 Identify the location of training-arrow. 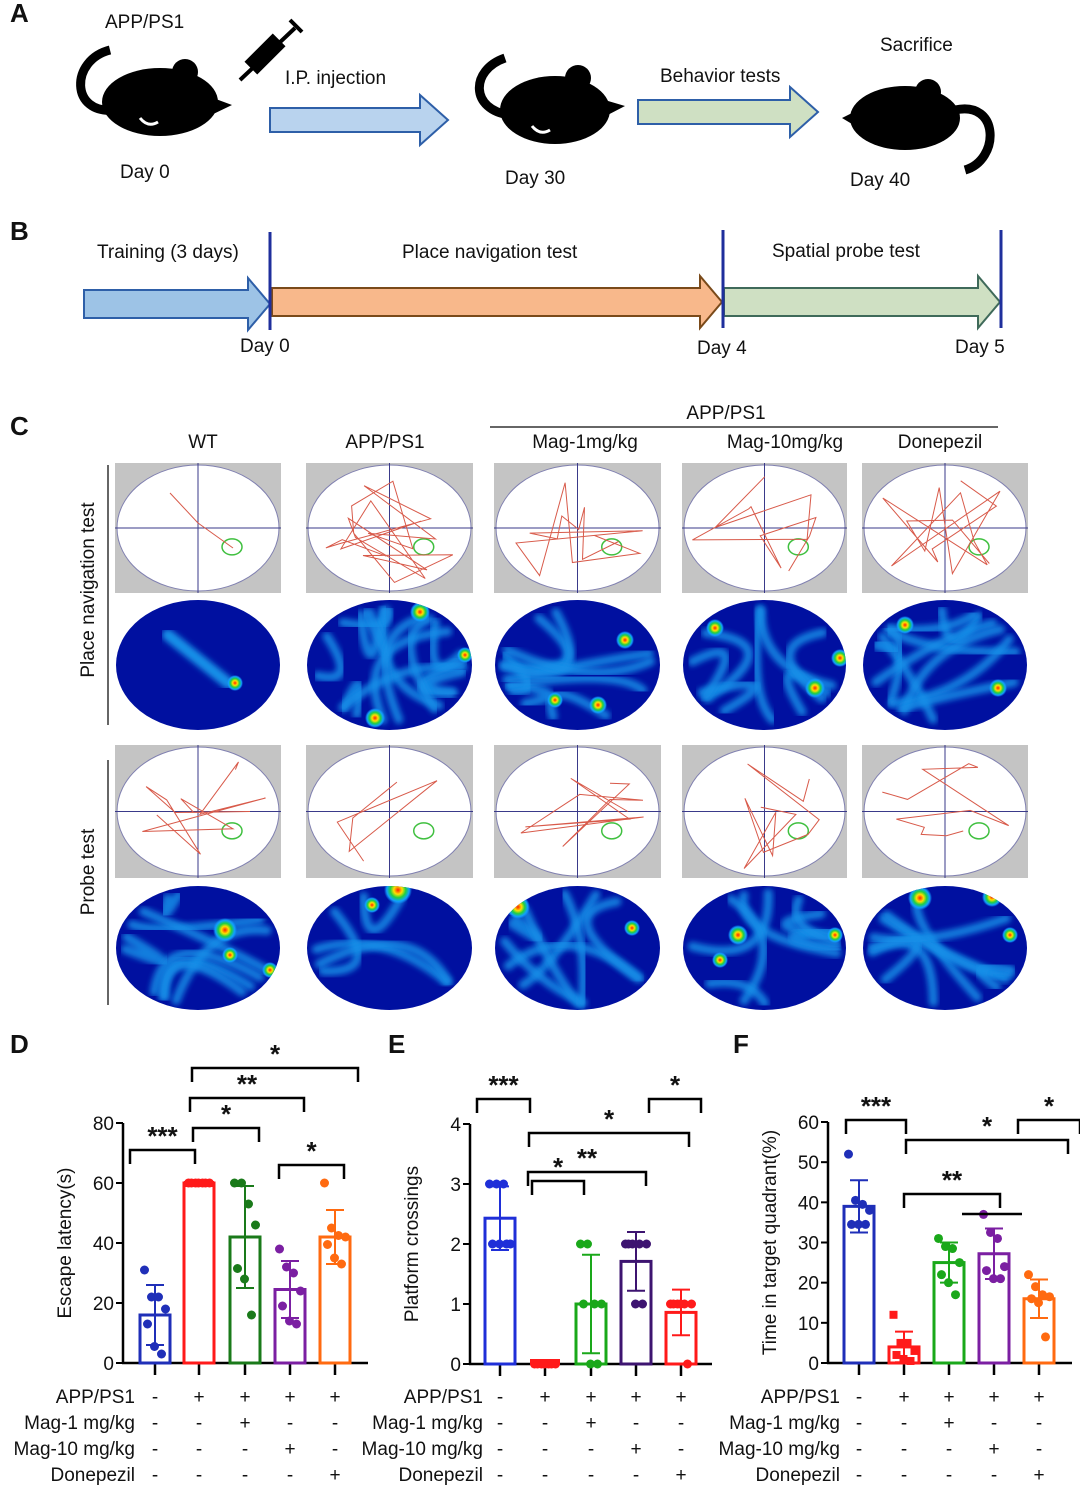
(177, 304).